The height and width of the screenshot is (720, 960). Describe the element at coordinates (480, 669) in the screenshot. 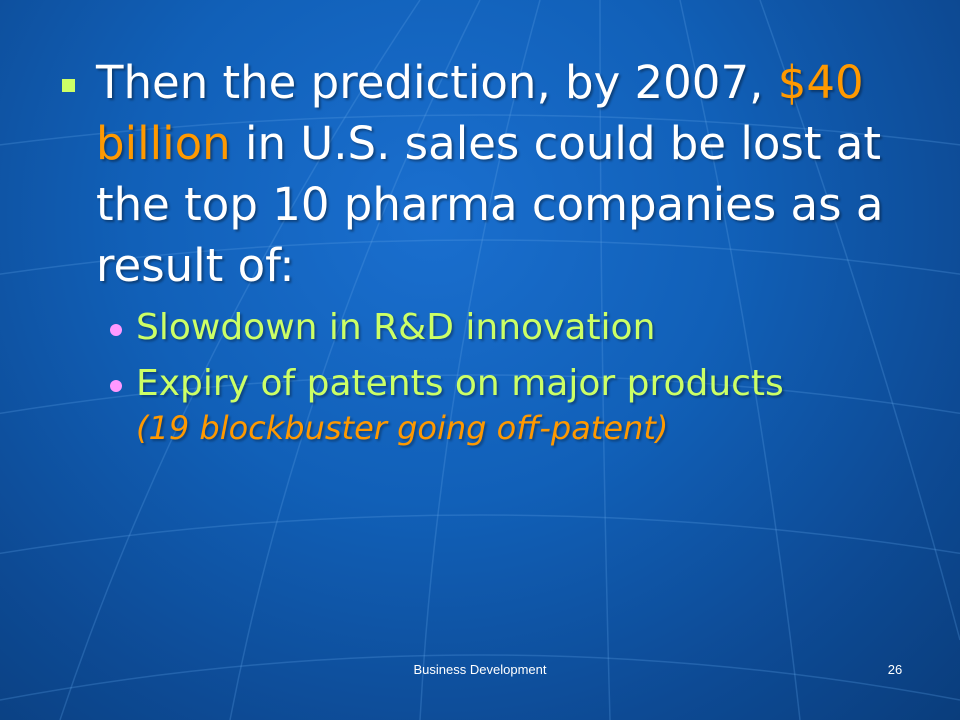

I see `slide-footer: Business Development` at that location.